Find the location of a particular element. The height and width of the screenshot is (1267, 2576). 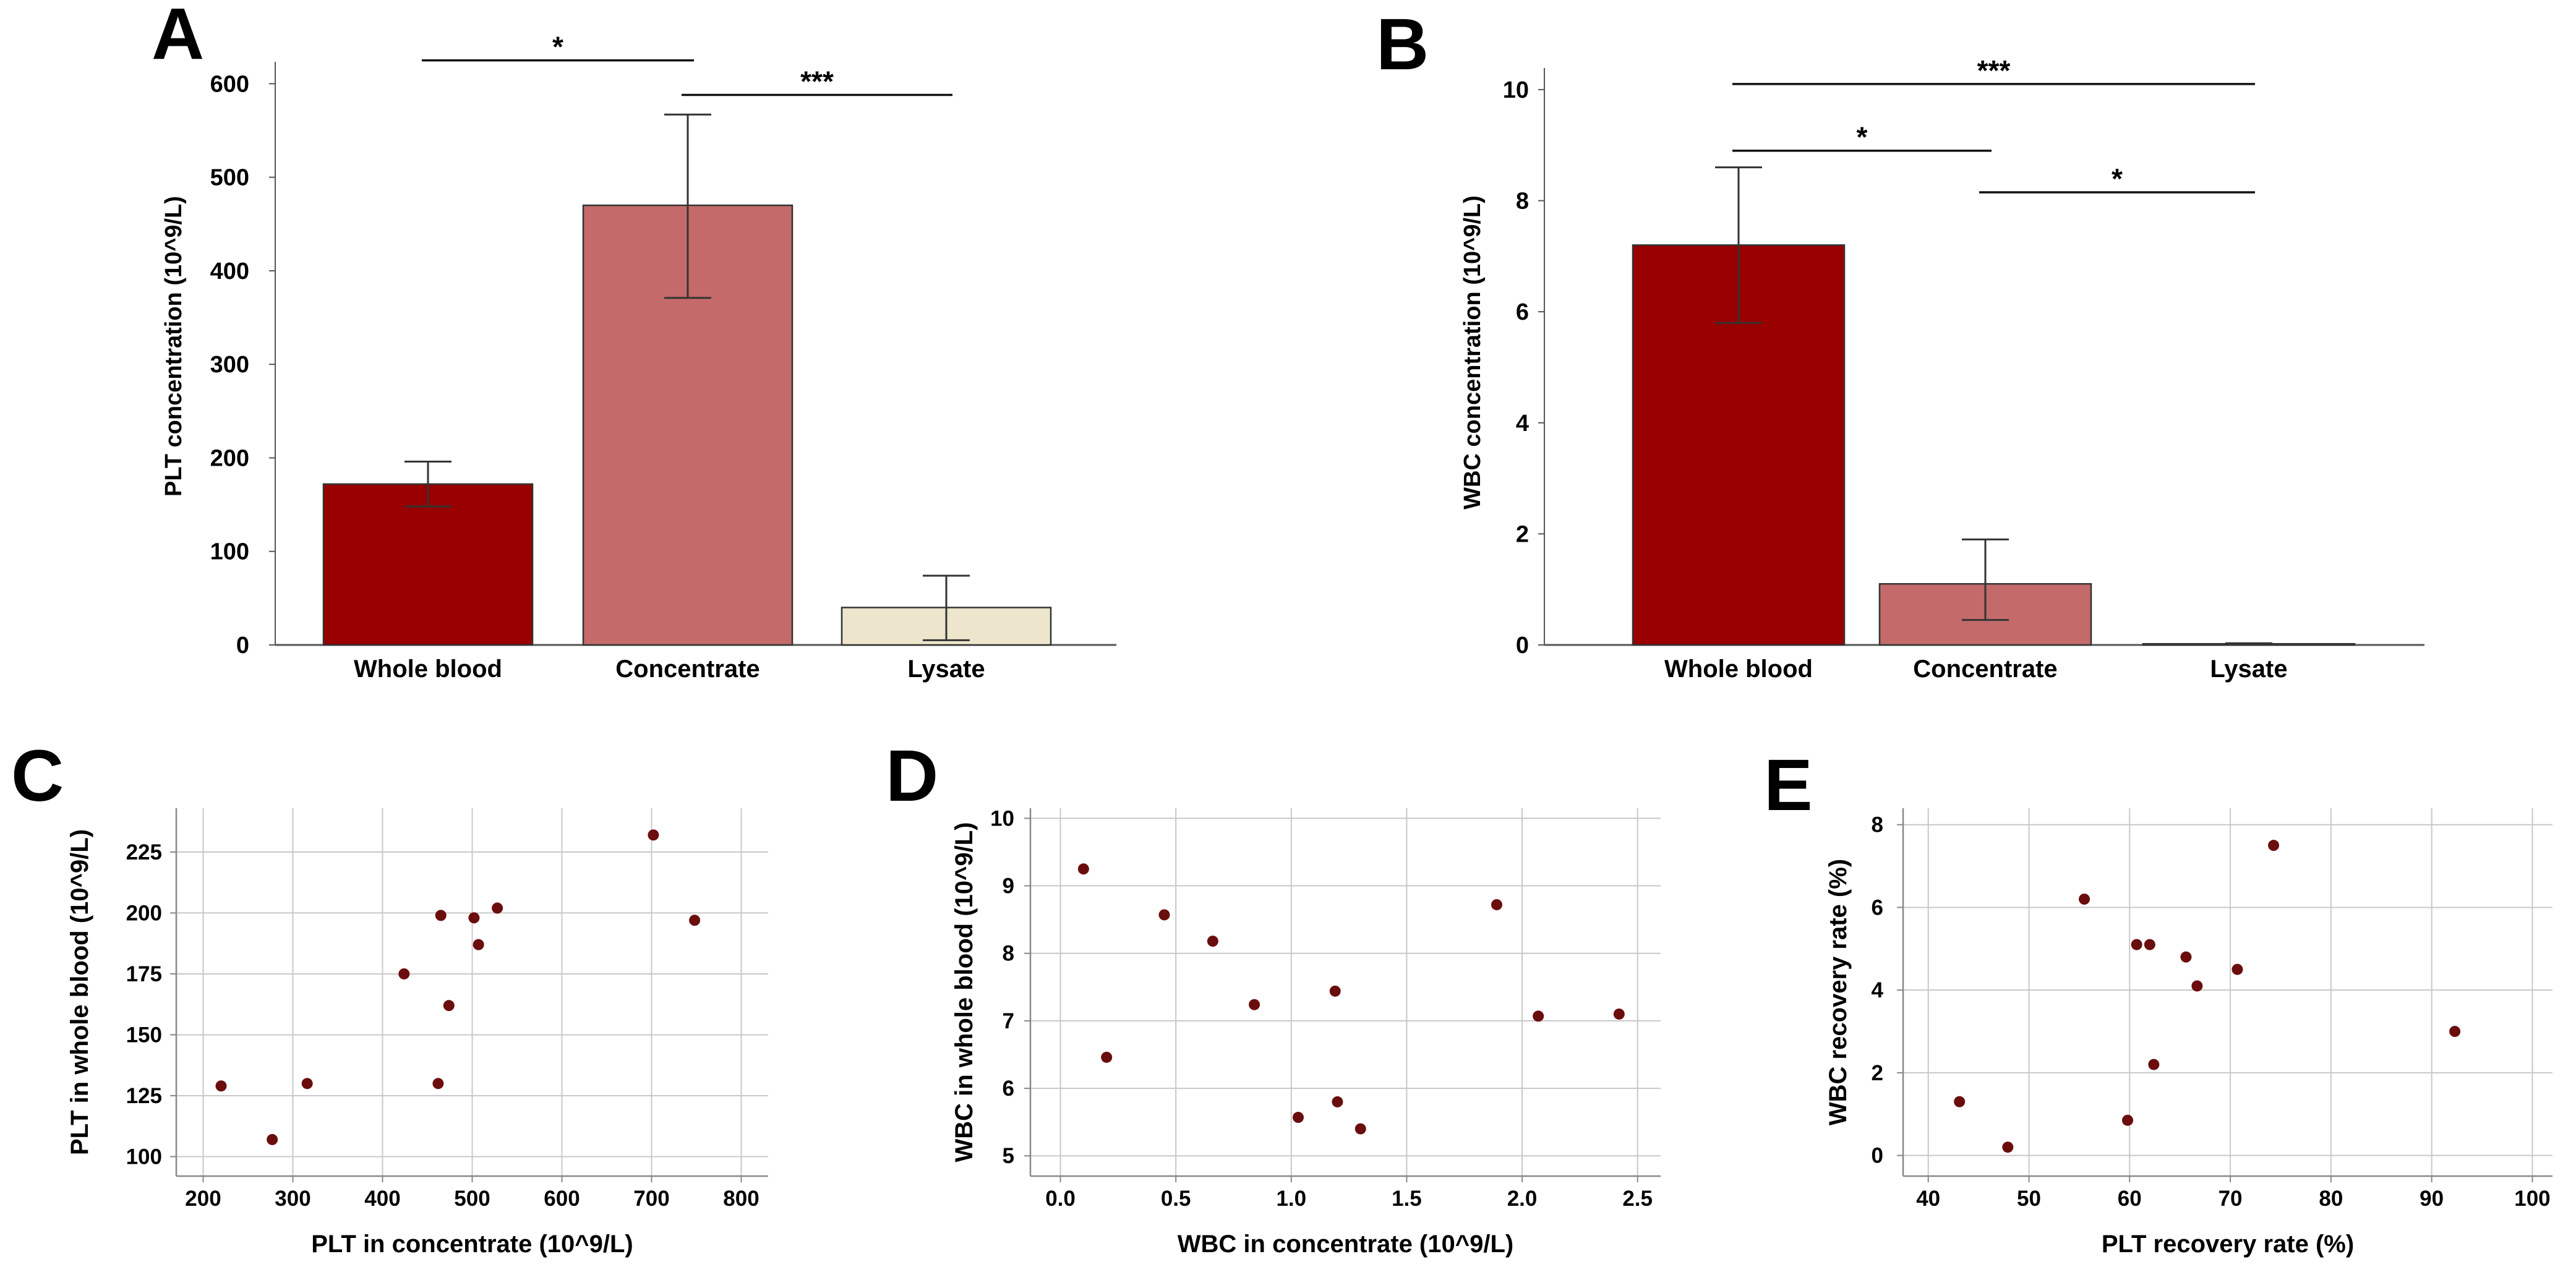

x-tick-label: 80 is located at coordinates (2331, 1199).